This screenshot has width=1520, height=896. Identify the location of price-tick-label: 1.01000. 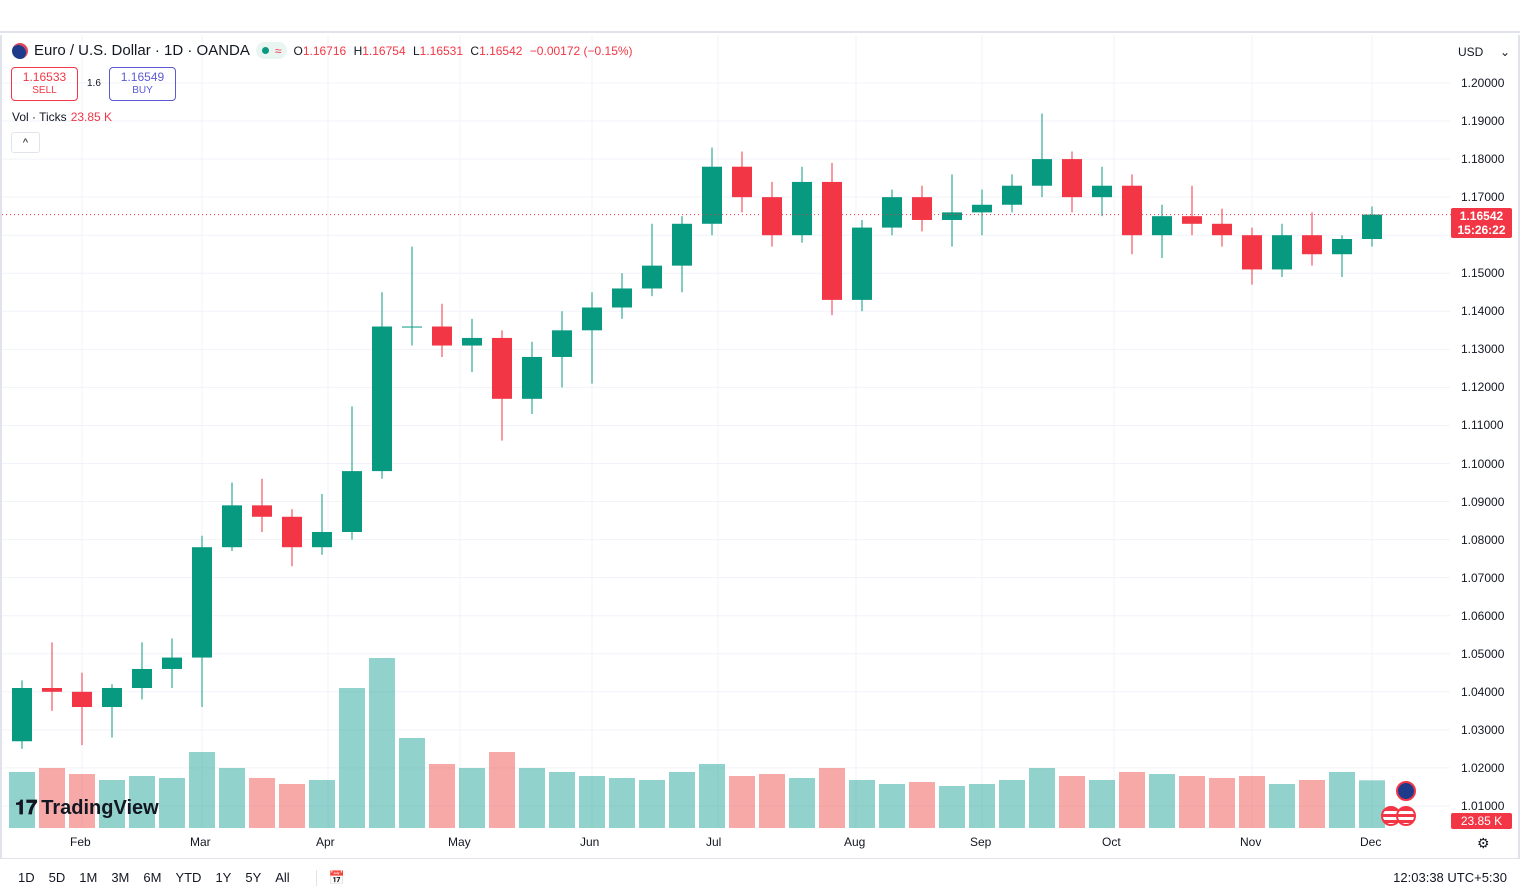
(1483, 805).